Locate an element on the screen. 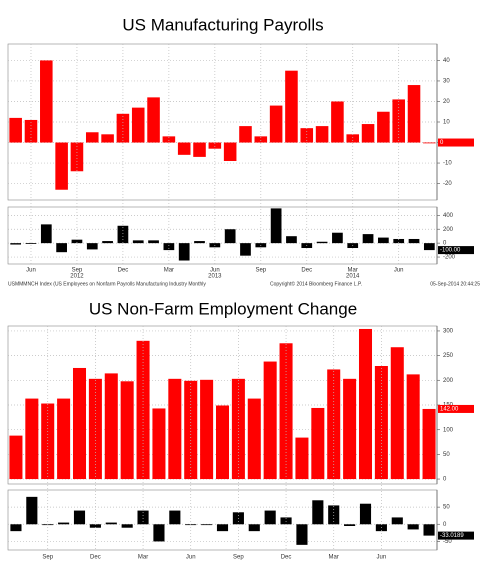  x-year-label: 2013 is located at coordinates (215, 277).